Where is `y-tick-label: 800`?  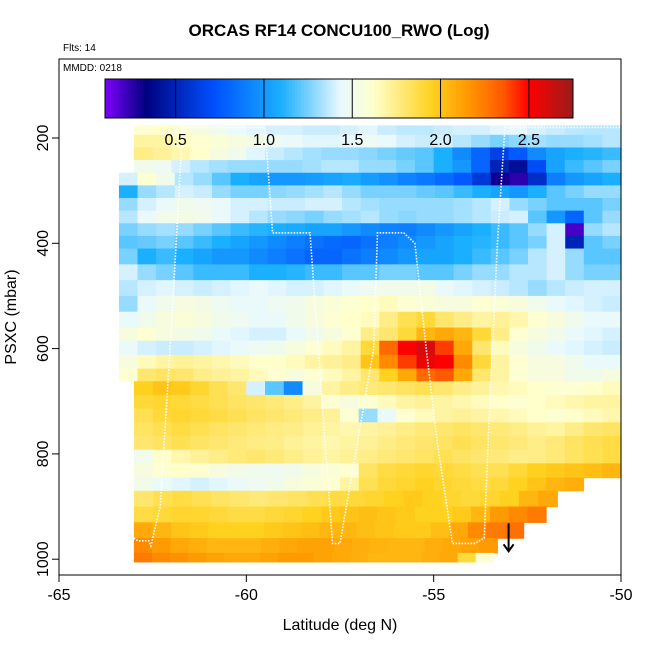 y-tick-label: 800 is located at coordinates (43, 453).